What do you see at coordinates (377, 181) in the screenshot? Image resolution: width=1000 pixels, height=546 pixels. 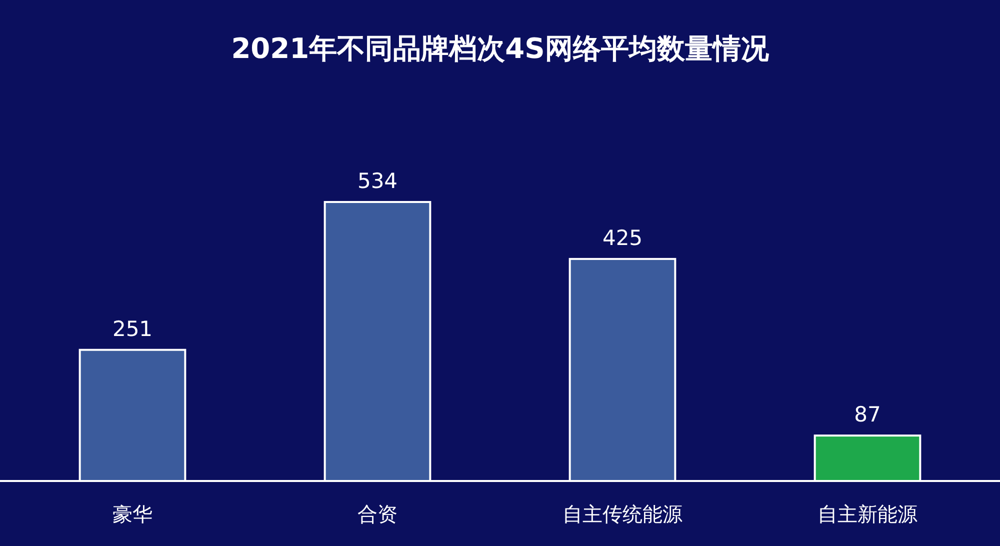 I see `data-label: 534` at bounding box center [377, 181].